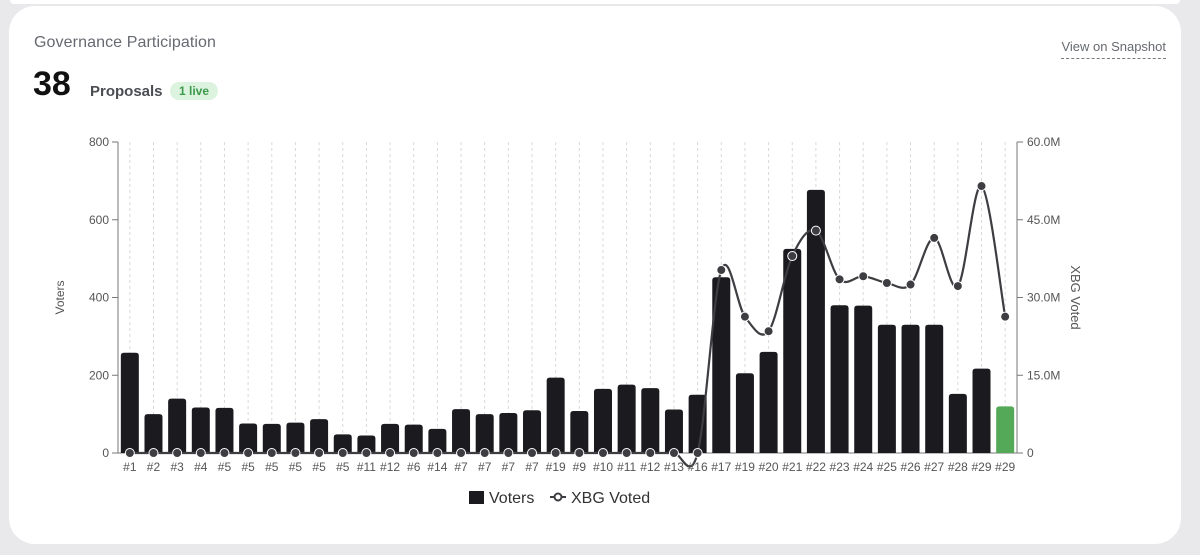  Describe the element at coordinates (559, 498) in the screenshot. I see `chart-legend: Voters XBG Voted` at that location.